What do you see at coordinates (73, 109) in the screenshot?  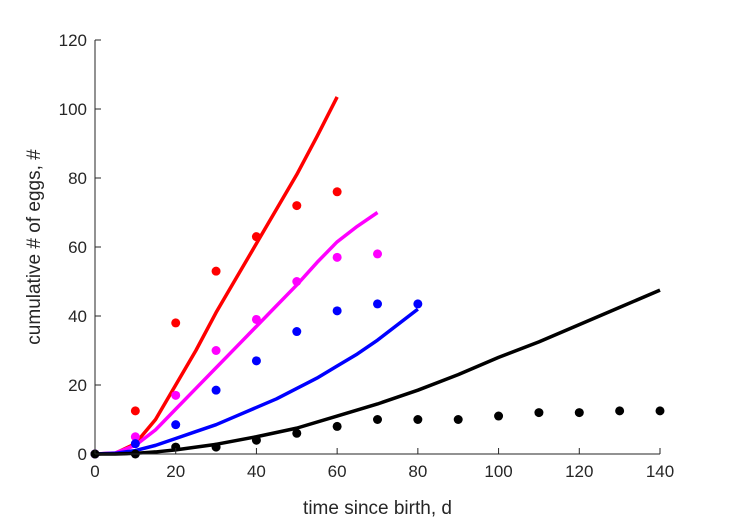 I see `y-tick-label: 100` at bounding box center [73, 109].